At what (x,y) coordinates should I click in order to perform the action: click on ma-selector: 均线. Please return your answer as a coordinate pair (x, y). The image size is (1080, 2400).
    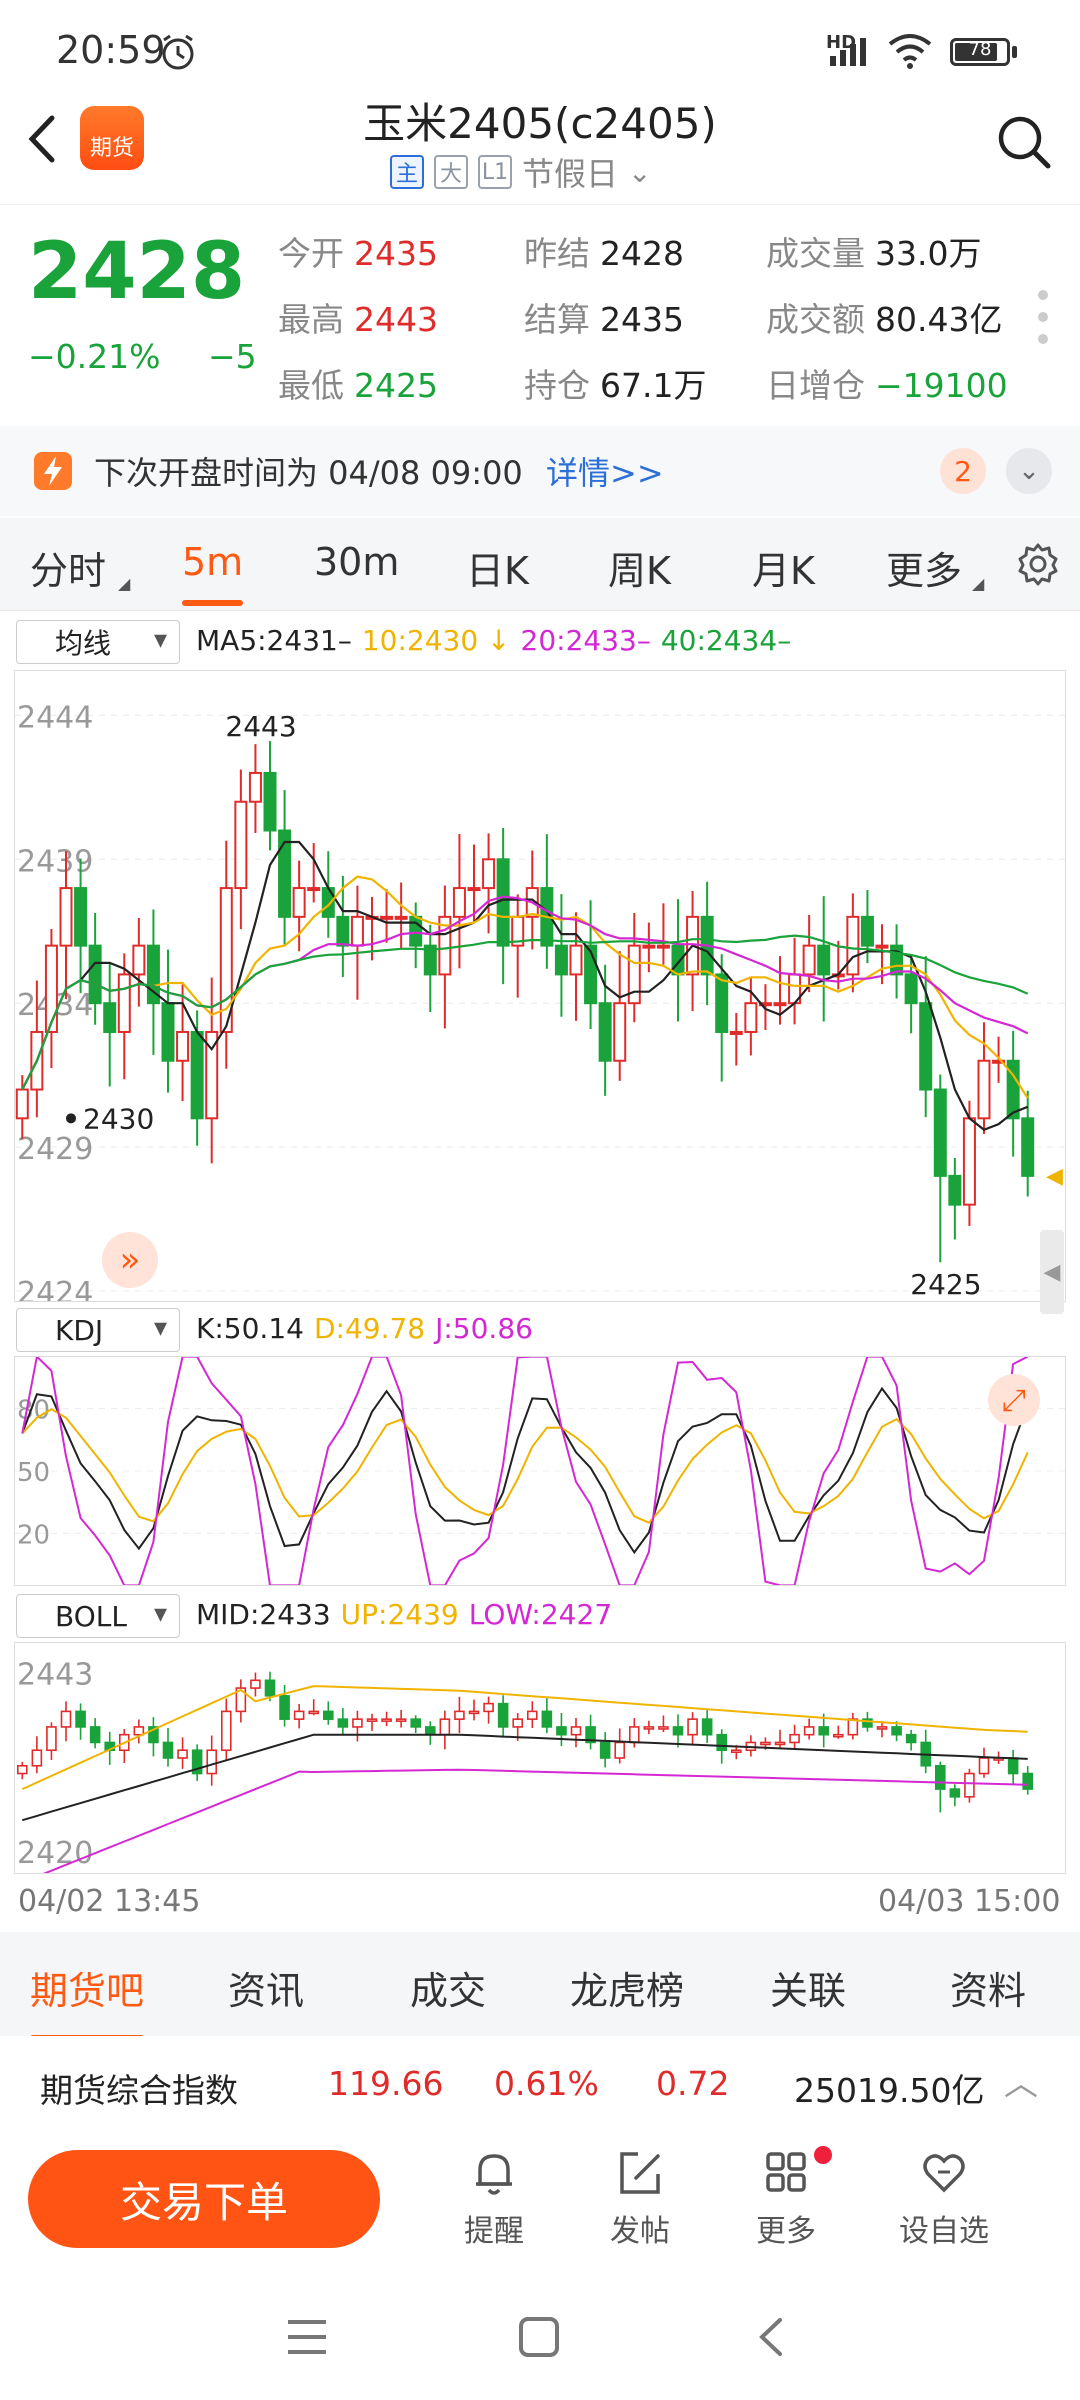
    Looking at the image, I should click on (98, 642).